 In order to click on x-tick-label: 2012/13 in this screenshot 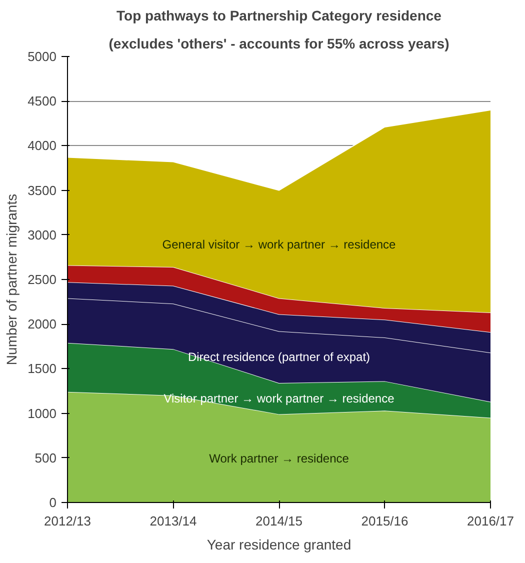, I will do `click(68, 521)`.